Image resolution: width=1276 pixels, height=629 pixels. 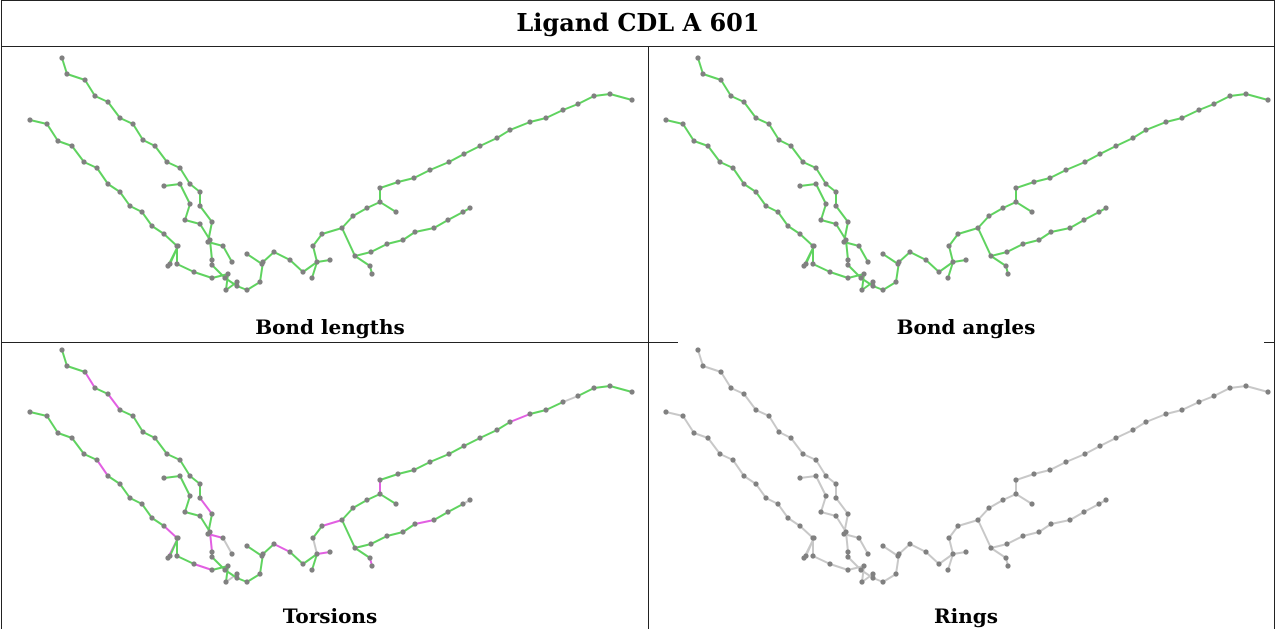 What do you see at coordinates (638, 24) in the screenshot?
I see `figure-title: Ligand CDL A 601` at bounding box center [638, 24].